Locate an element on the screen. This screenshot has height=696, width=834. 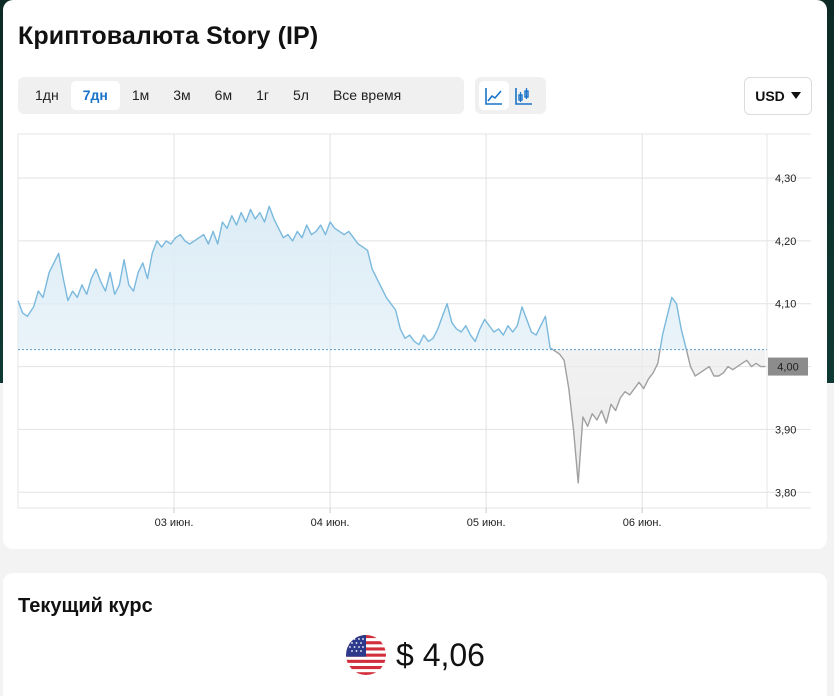
period-button: 1дн is located at coordinates (47, 95).